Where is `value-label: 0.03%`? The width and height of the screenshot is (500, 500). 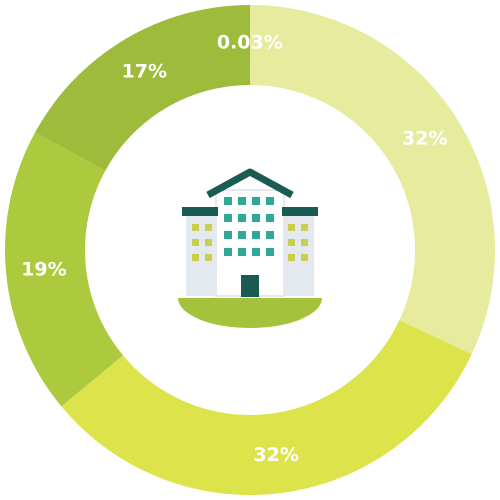
value-label: 0.03% is located at coordinates (250, 43).